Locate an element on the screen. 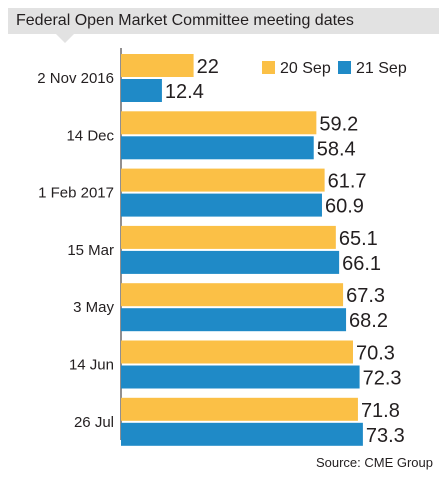 The width and height of the screenshot is (447, 477). source-note: Source: CME Group is located at coordinates (374, 462).